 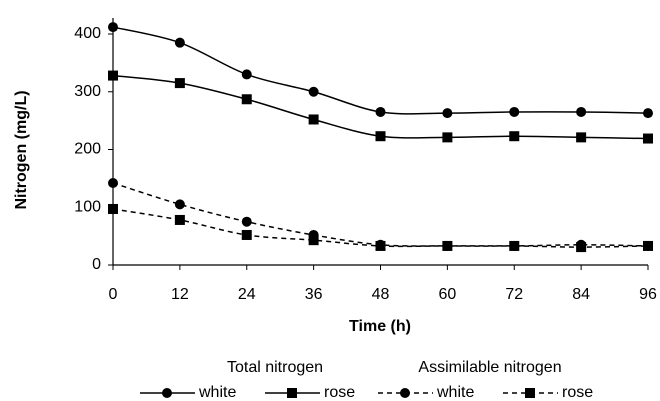 What do you see at coordinates (87, 33) in the screenshot?
I see `y-tick-label: 400` at bounding box center [87, 33].